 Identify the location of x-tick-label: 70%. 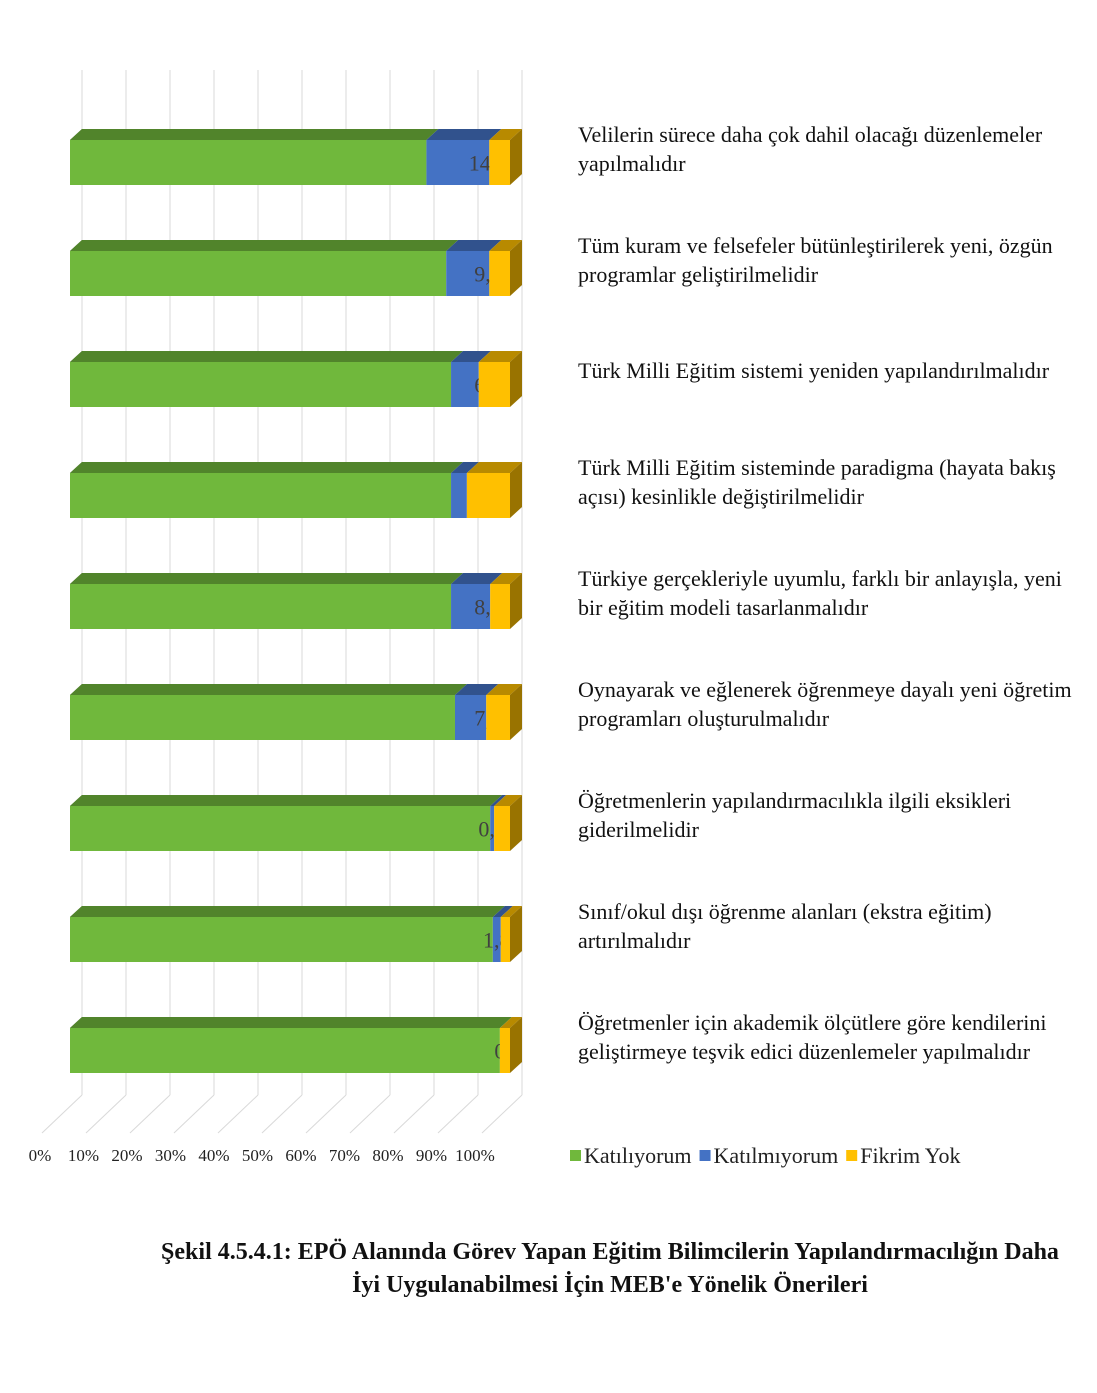
(344, 1155).